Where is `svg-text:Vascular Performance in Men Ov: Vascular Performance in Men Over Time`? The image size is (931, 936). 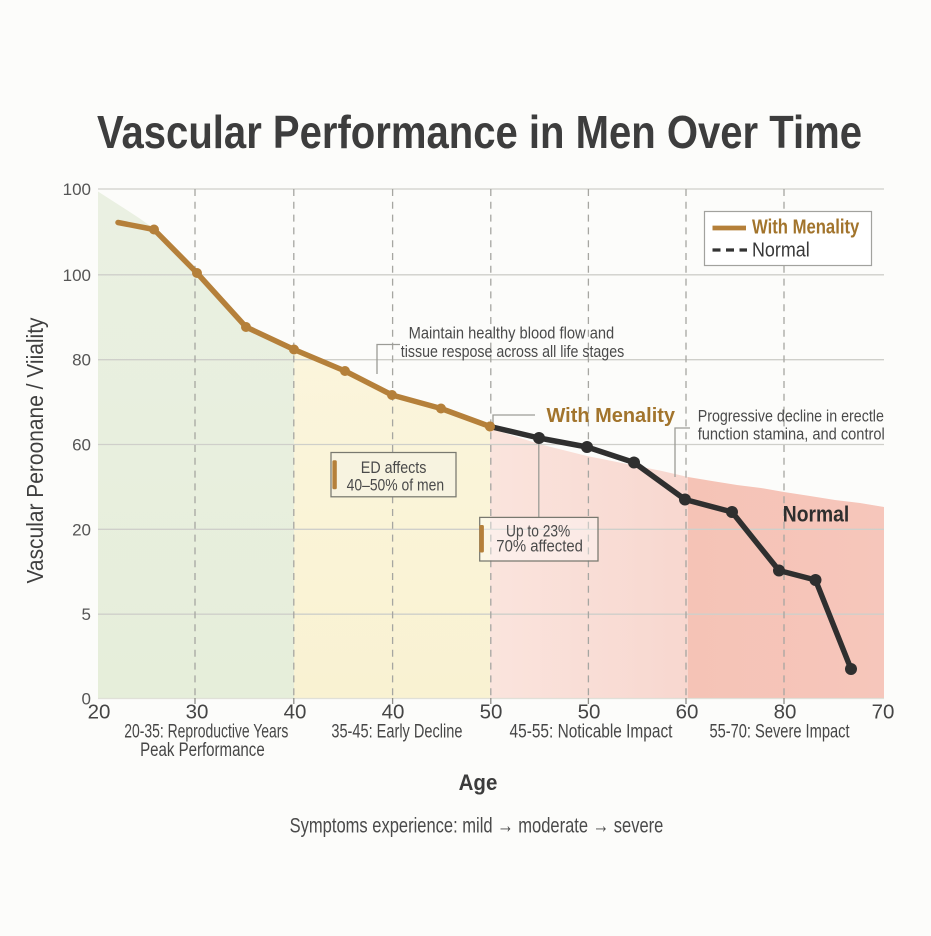
svg-text:Vascular Performance in Men Ov: Vascular Performance in Men Over Time is located at coordinates (479, 132).